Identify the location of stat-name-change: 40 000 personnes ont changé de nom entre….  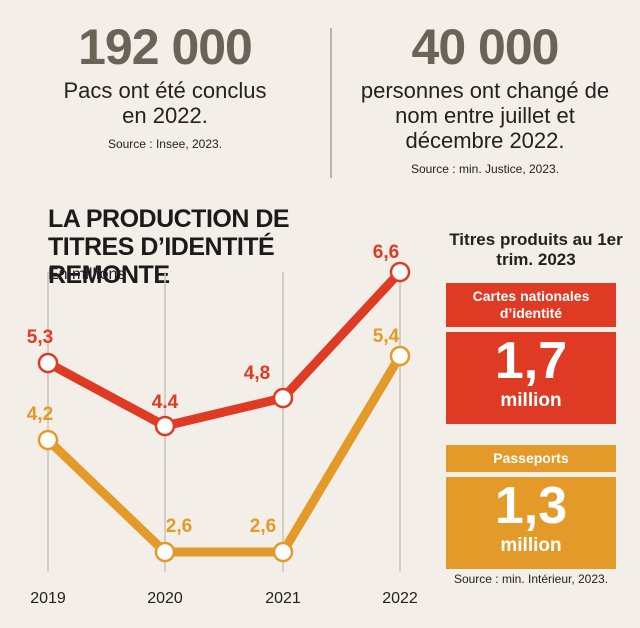
(485, 99).